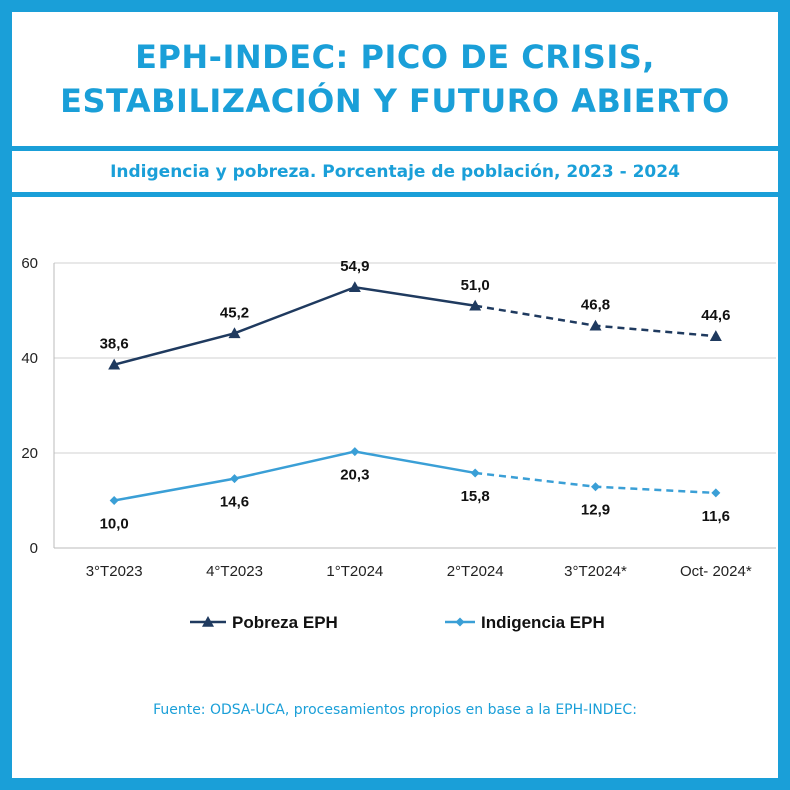 The height and width of the screenshot is (790, 790). I want to click on data-label: 20,3, so click(354, 475).